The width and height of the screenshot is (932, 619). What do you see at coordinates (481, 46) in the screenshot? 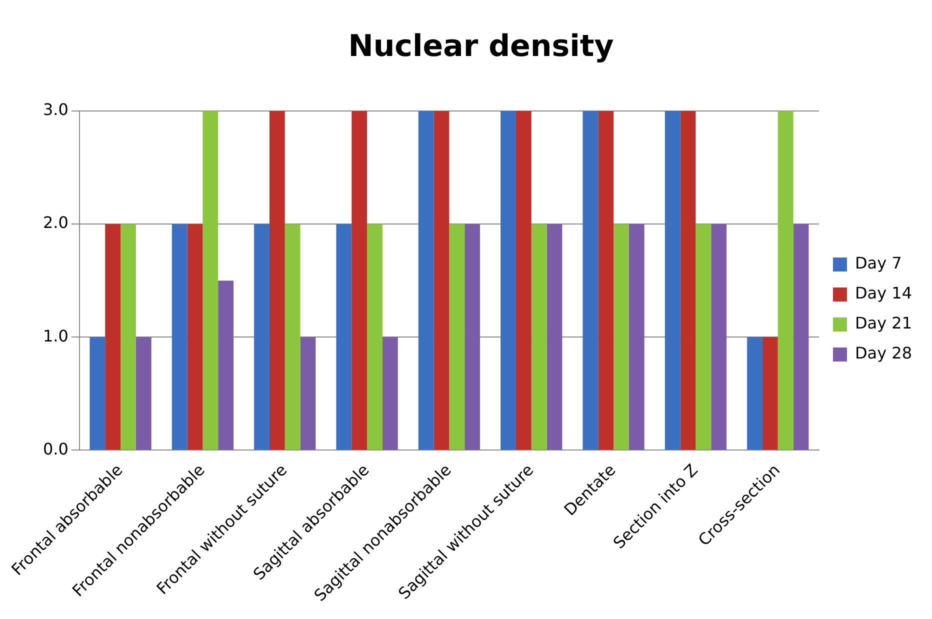
I see `chart-title: Nuclear density` at bounding box center [481, 46].